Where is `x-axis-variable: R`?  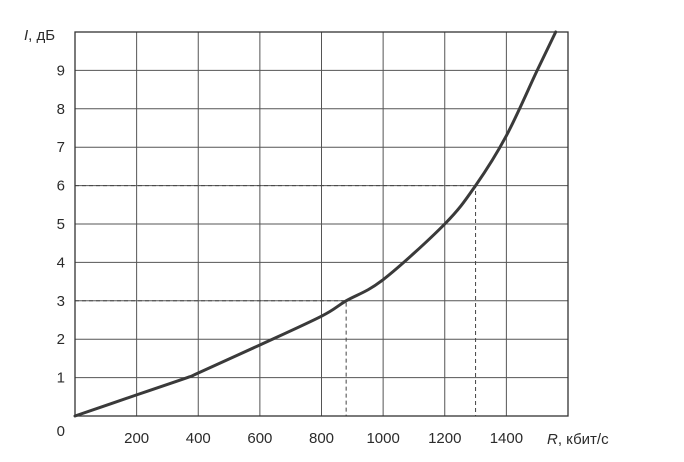
x-axis-variable: R is located at coordinates (552, 439).